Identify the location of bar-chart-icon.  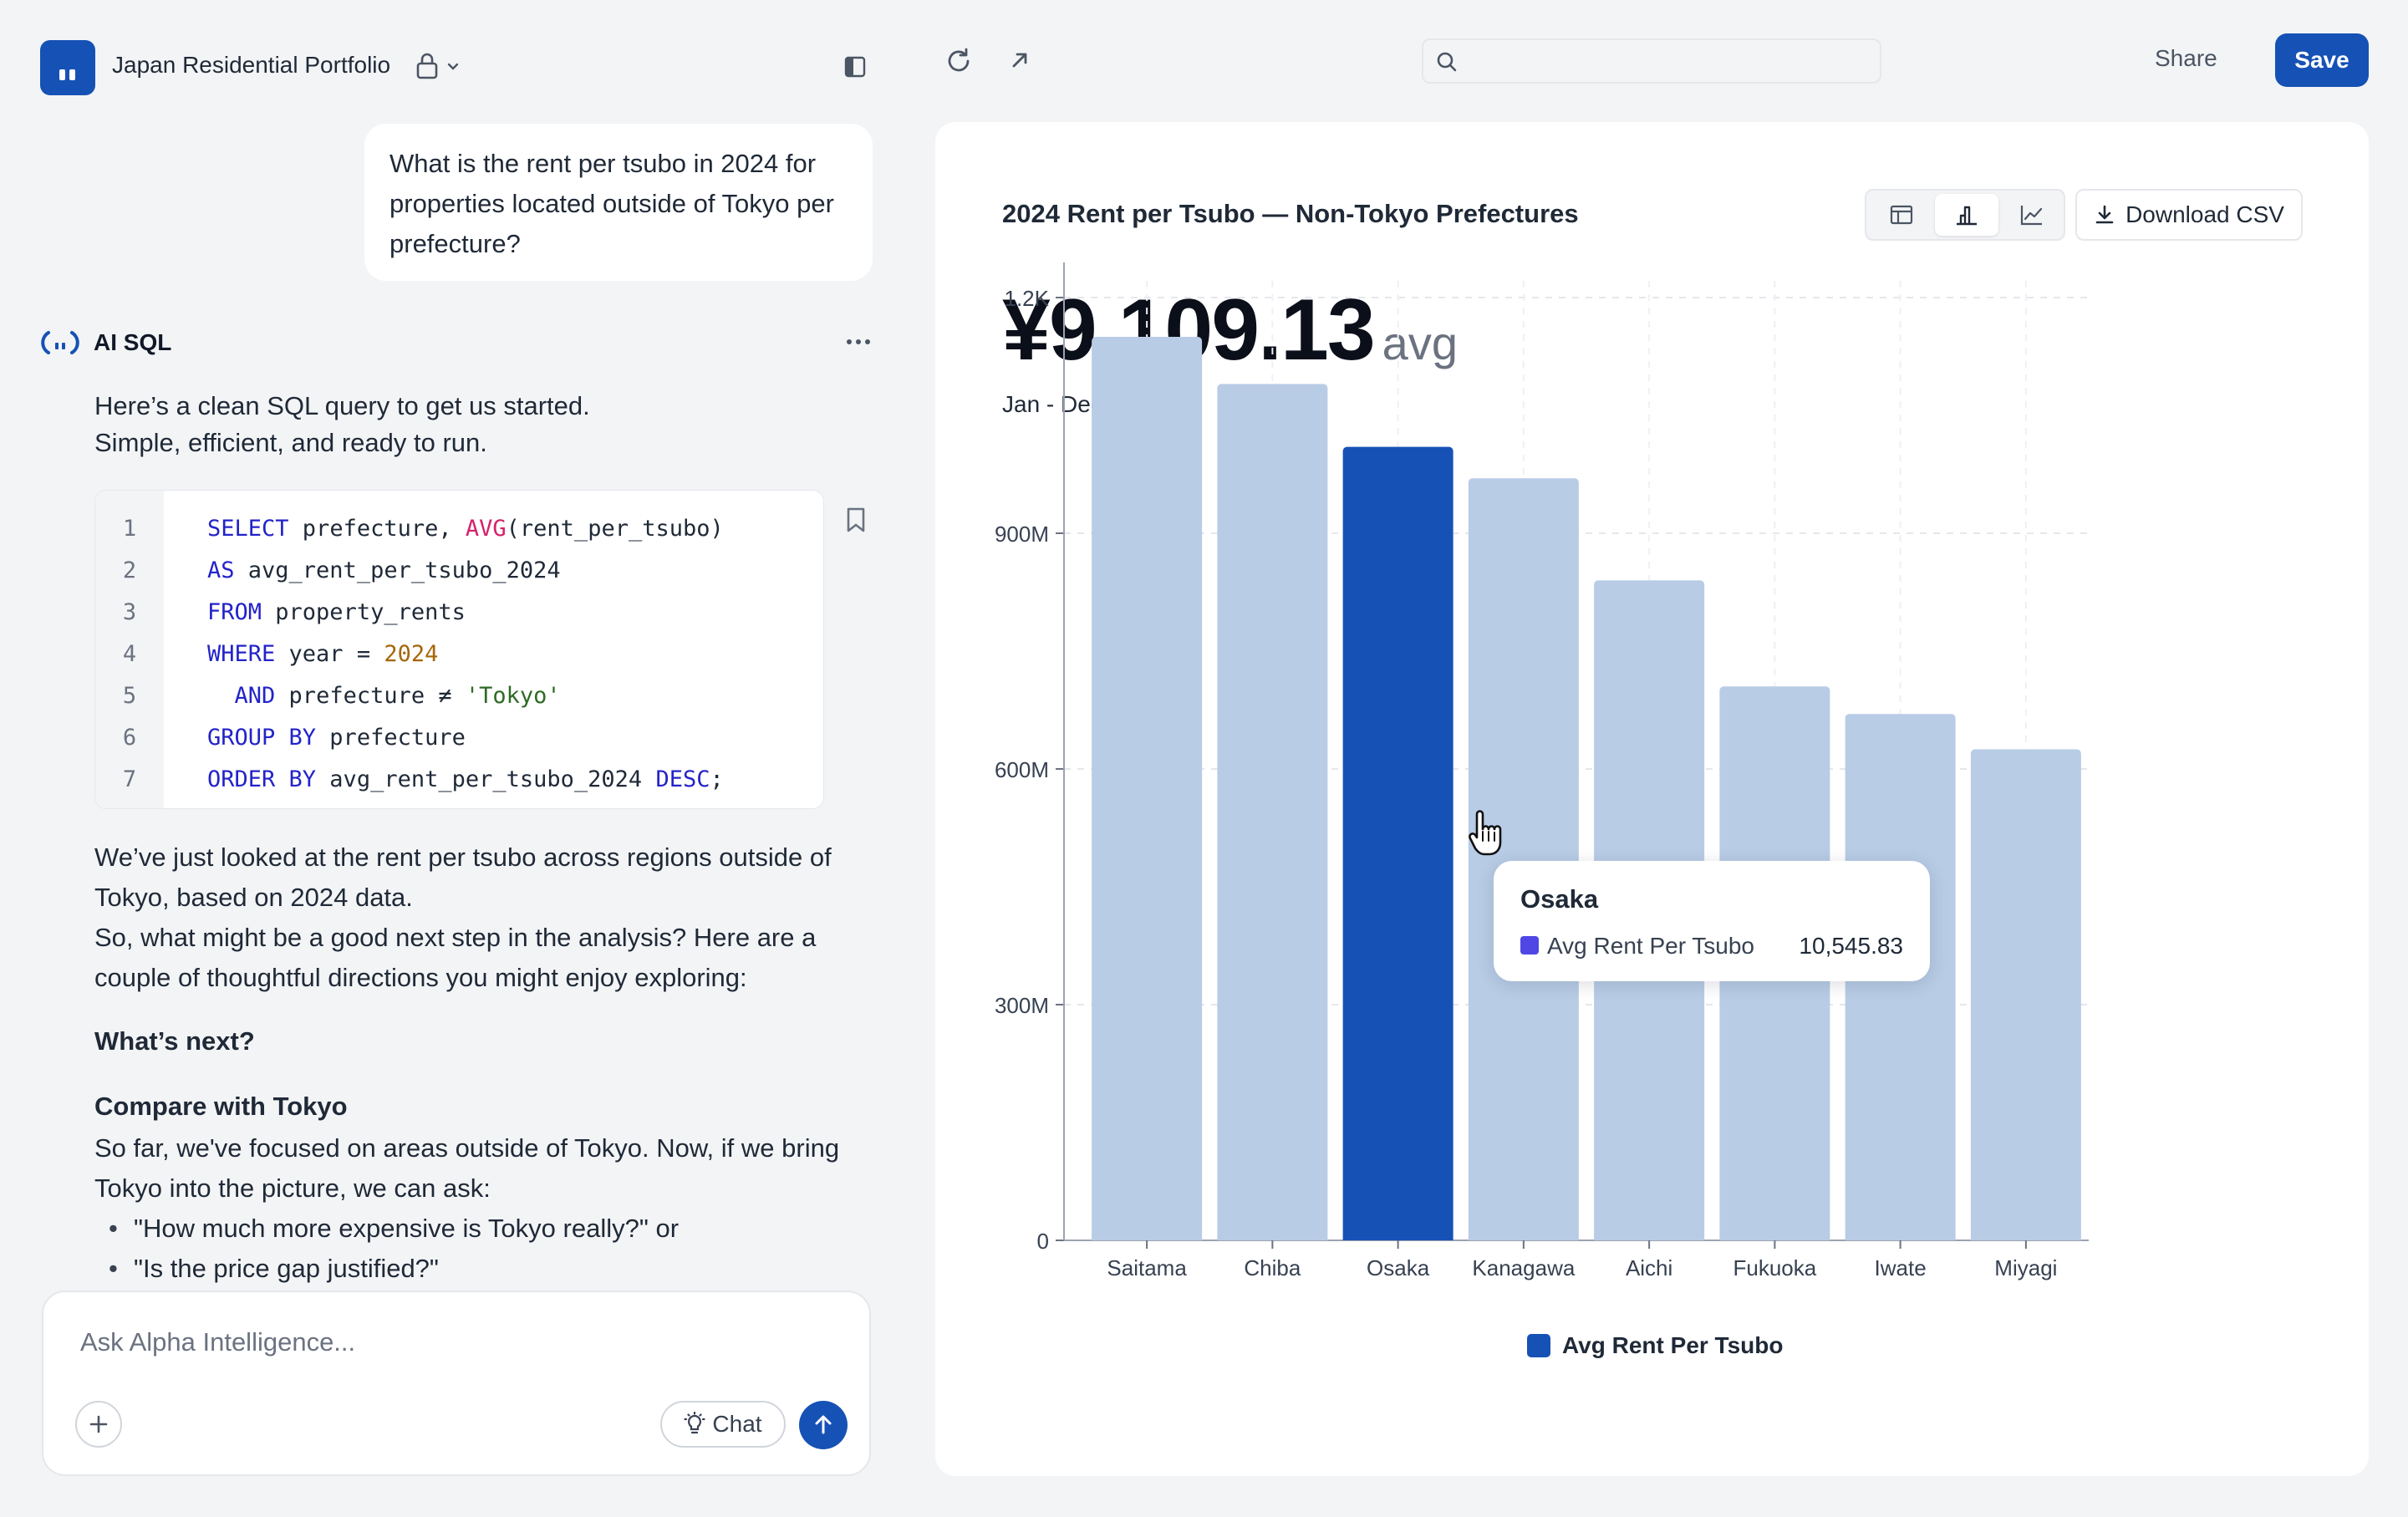
(1967, 216).